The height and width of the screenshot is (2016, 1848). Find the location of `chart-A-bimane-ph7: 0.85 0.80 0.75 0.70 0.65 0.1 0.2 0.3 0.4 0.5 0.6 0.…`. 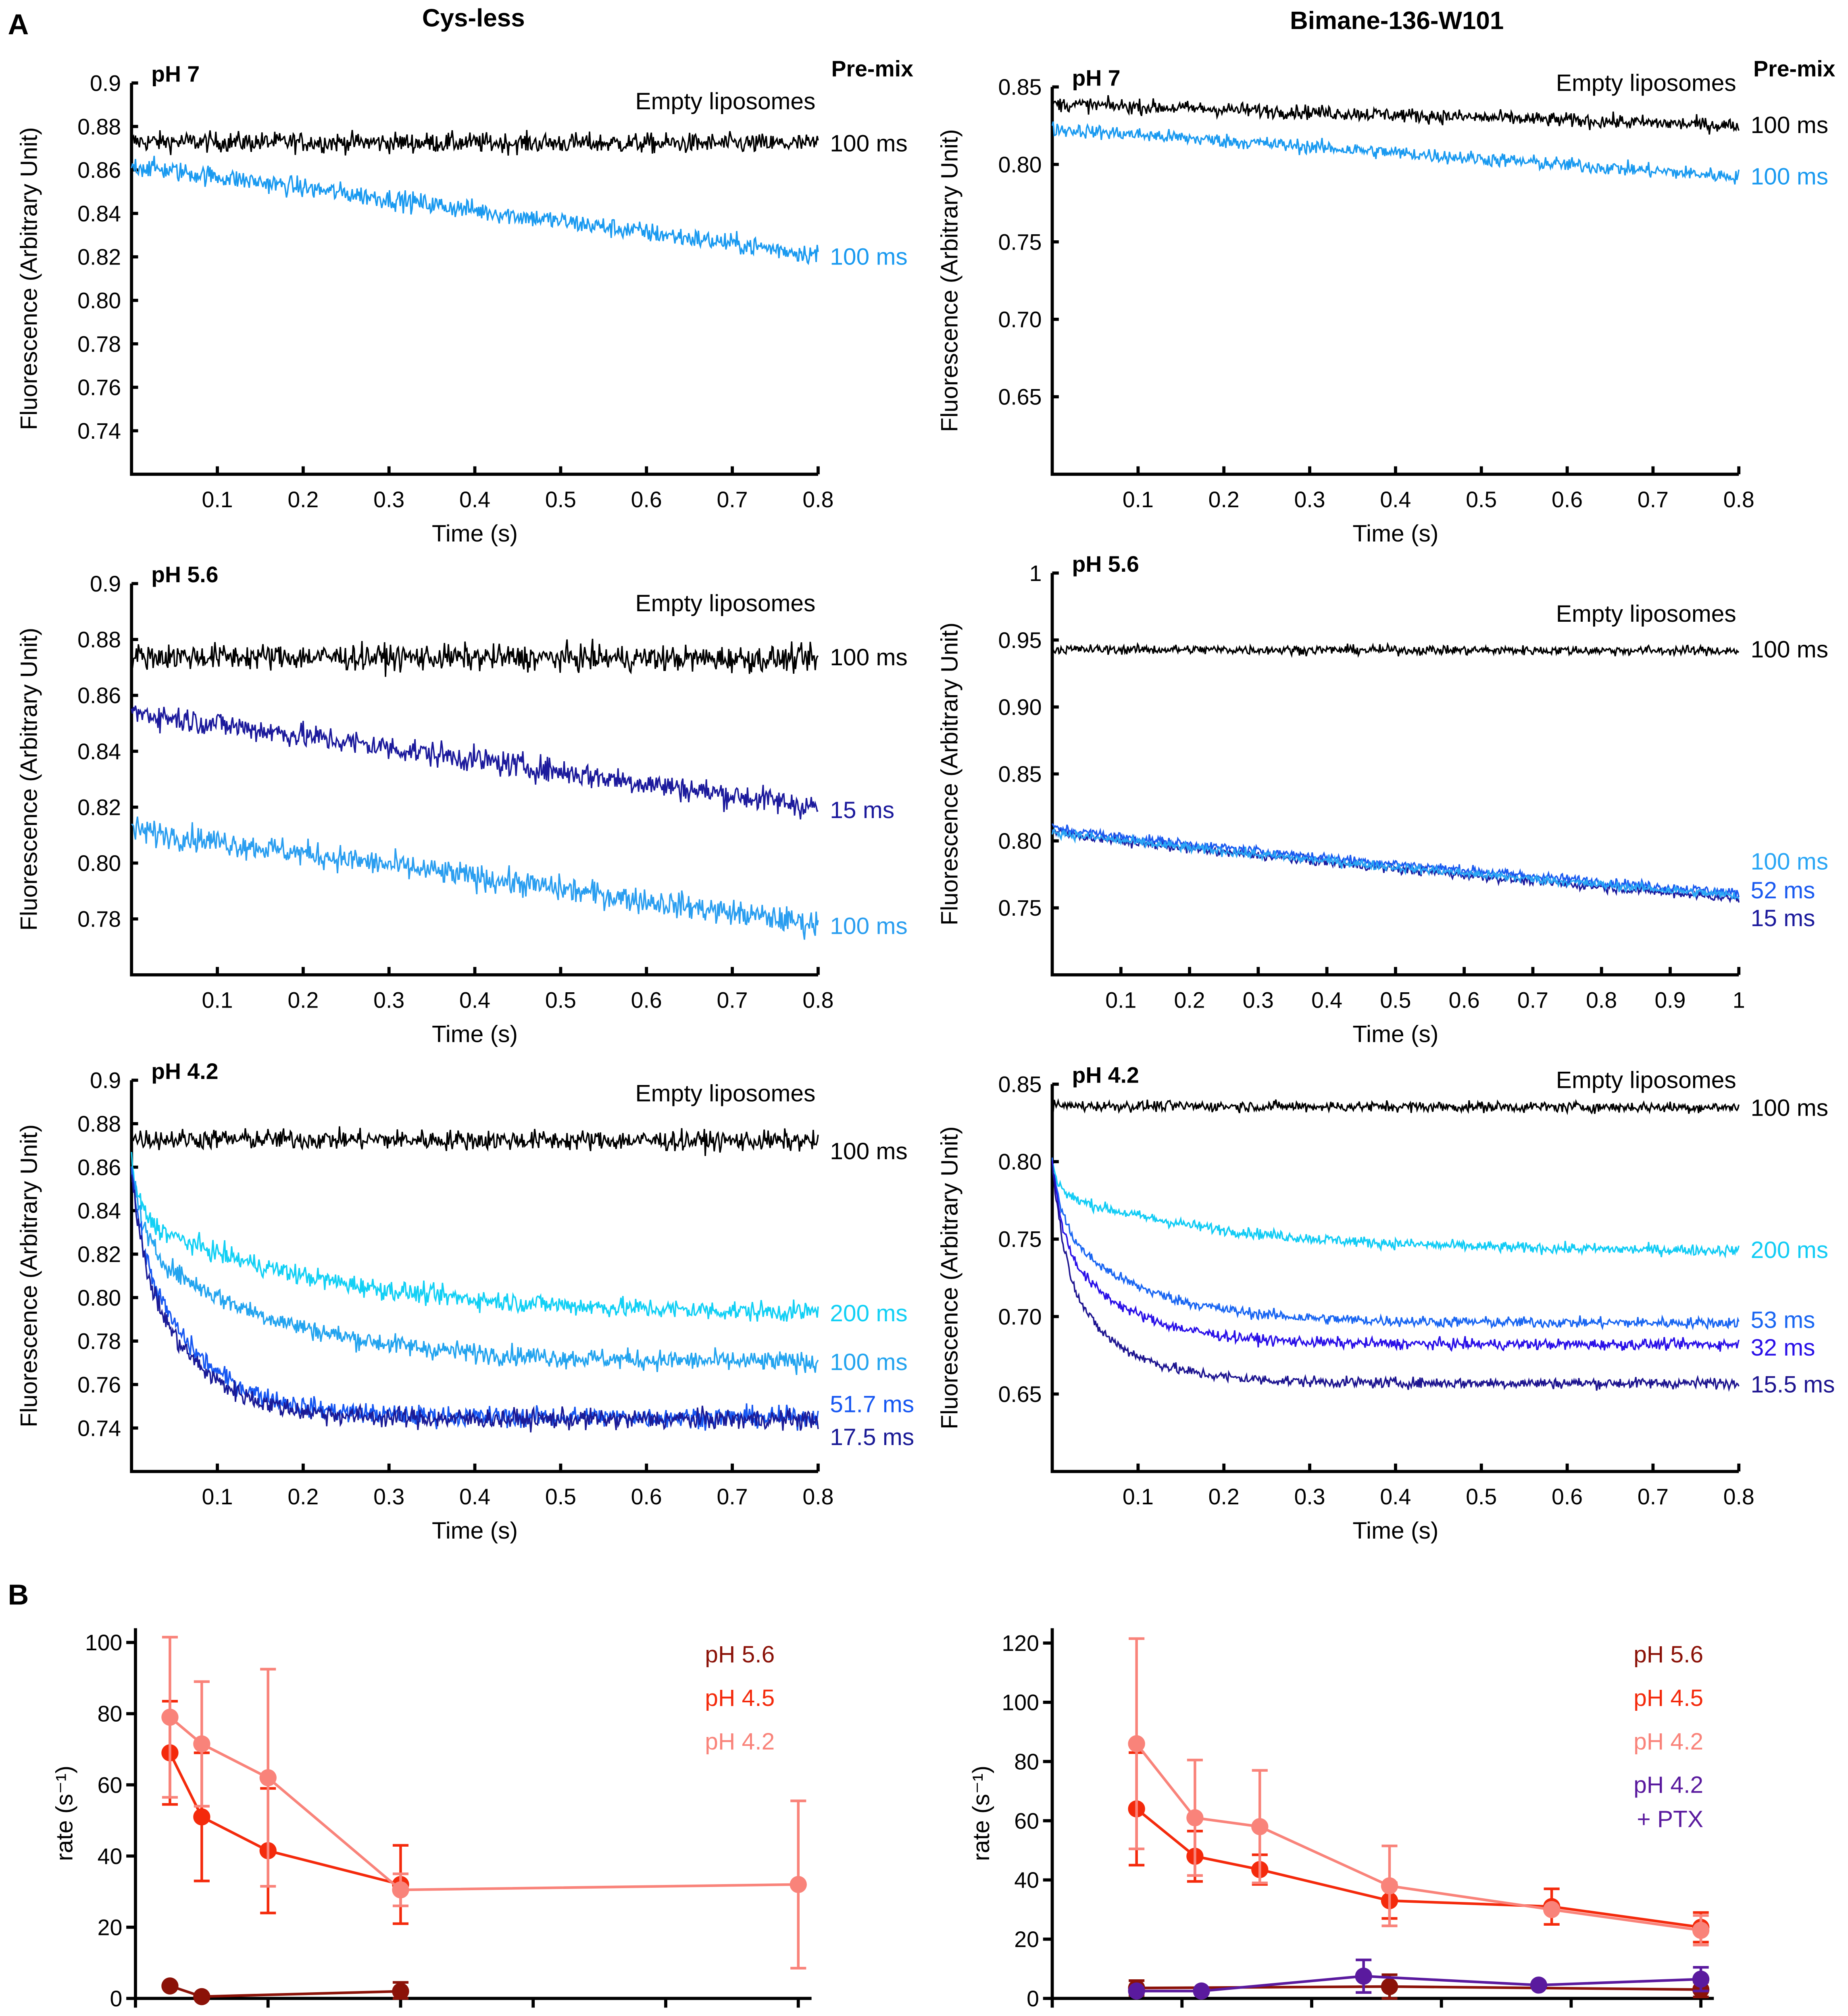

chart-A-bimane-ph7: 0.85 0.80 0.75 0.70 0.65 0.1 0.2 0.3 0.4 0.5 0.6 0.… is located at coordinates (1382, 306).